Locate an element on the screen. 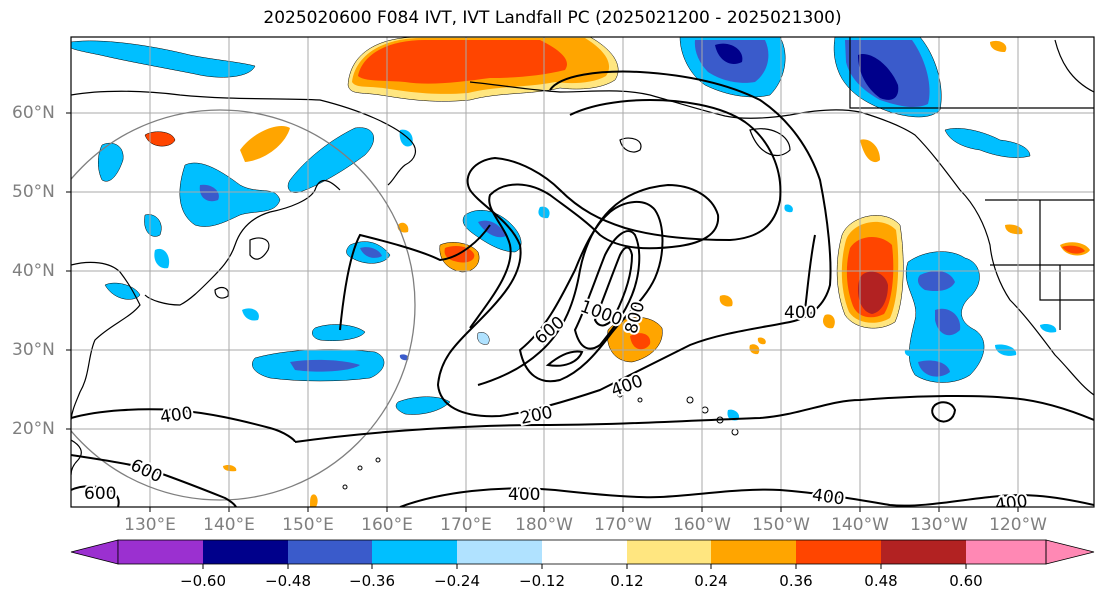  lon-label: 140°W is located at coordinates (860, 525).